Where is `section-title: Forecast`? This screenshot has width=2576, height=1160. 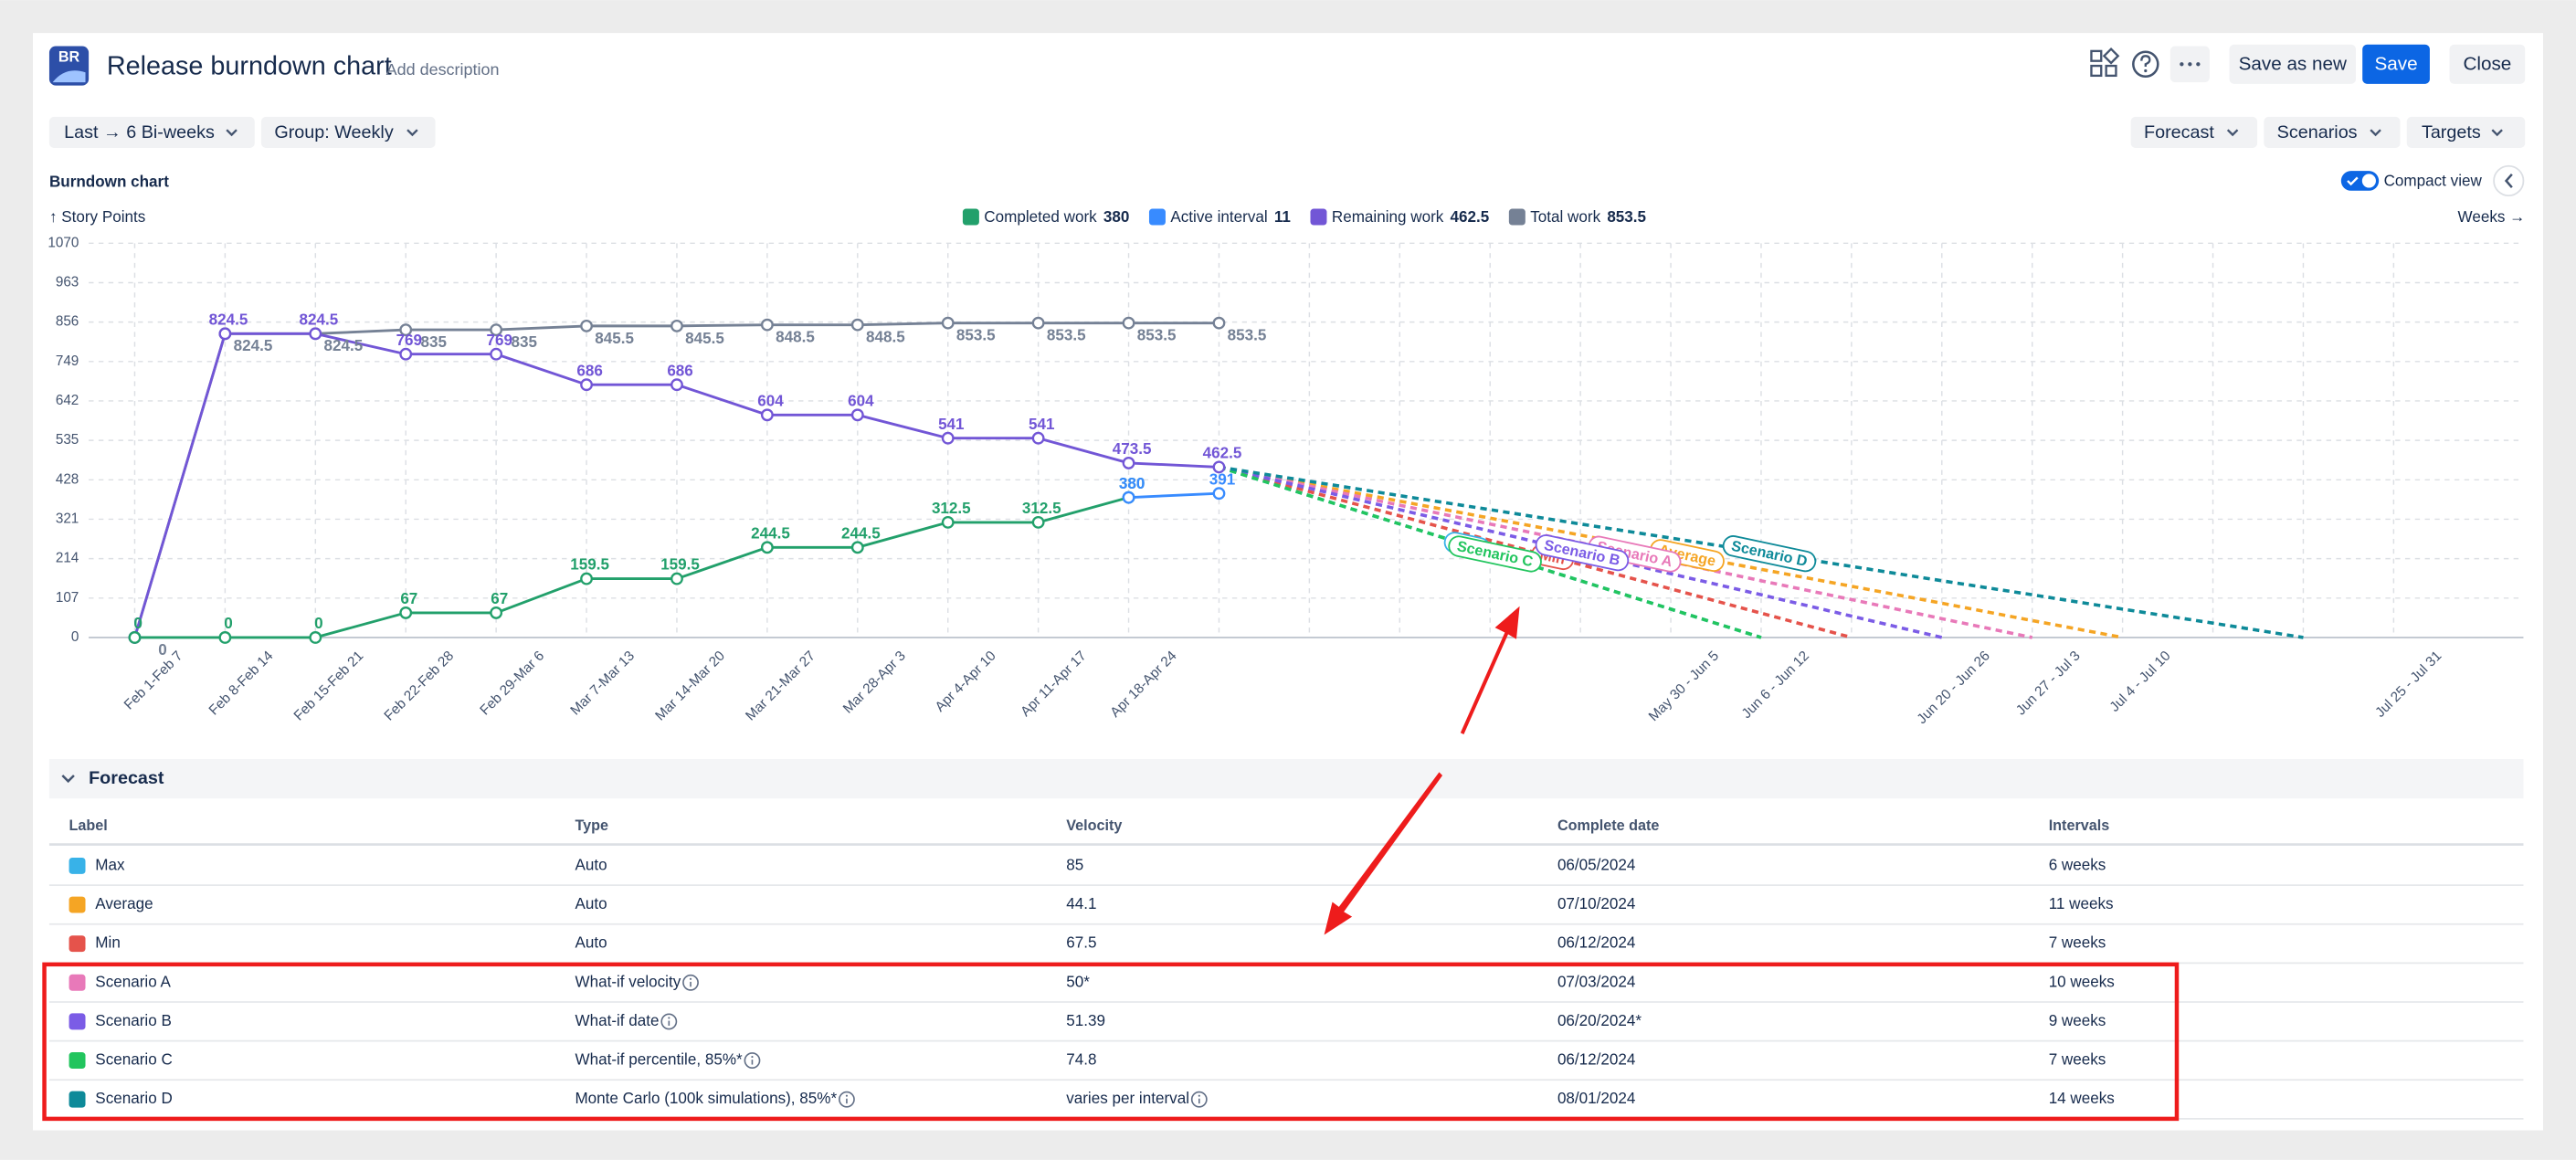 section-title: Forecast is located at coordinates (126, 778).